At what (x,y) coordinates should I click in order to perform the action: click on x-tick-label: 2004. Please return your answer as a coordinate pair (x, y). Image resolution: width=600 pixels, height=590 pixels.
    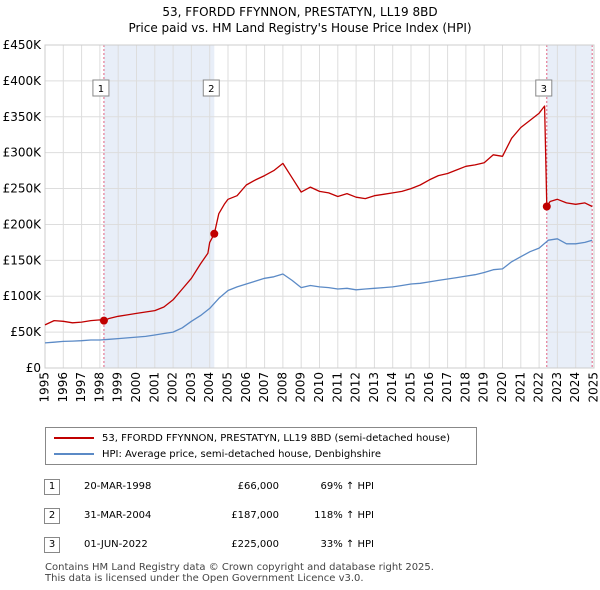
    Looking at the image, I should click on (209, 387).